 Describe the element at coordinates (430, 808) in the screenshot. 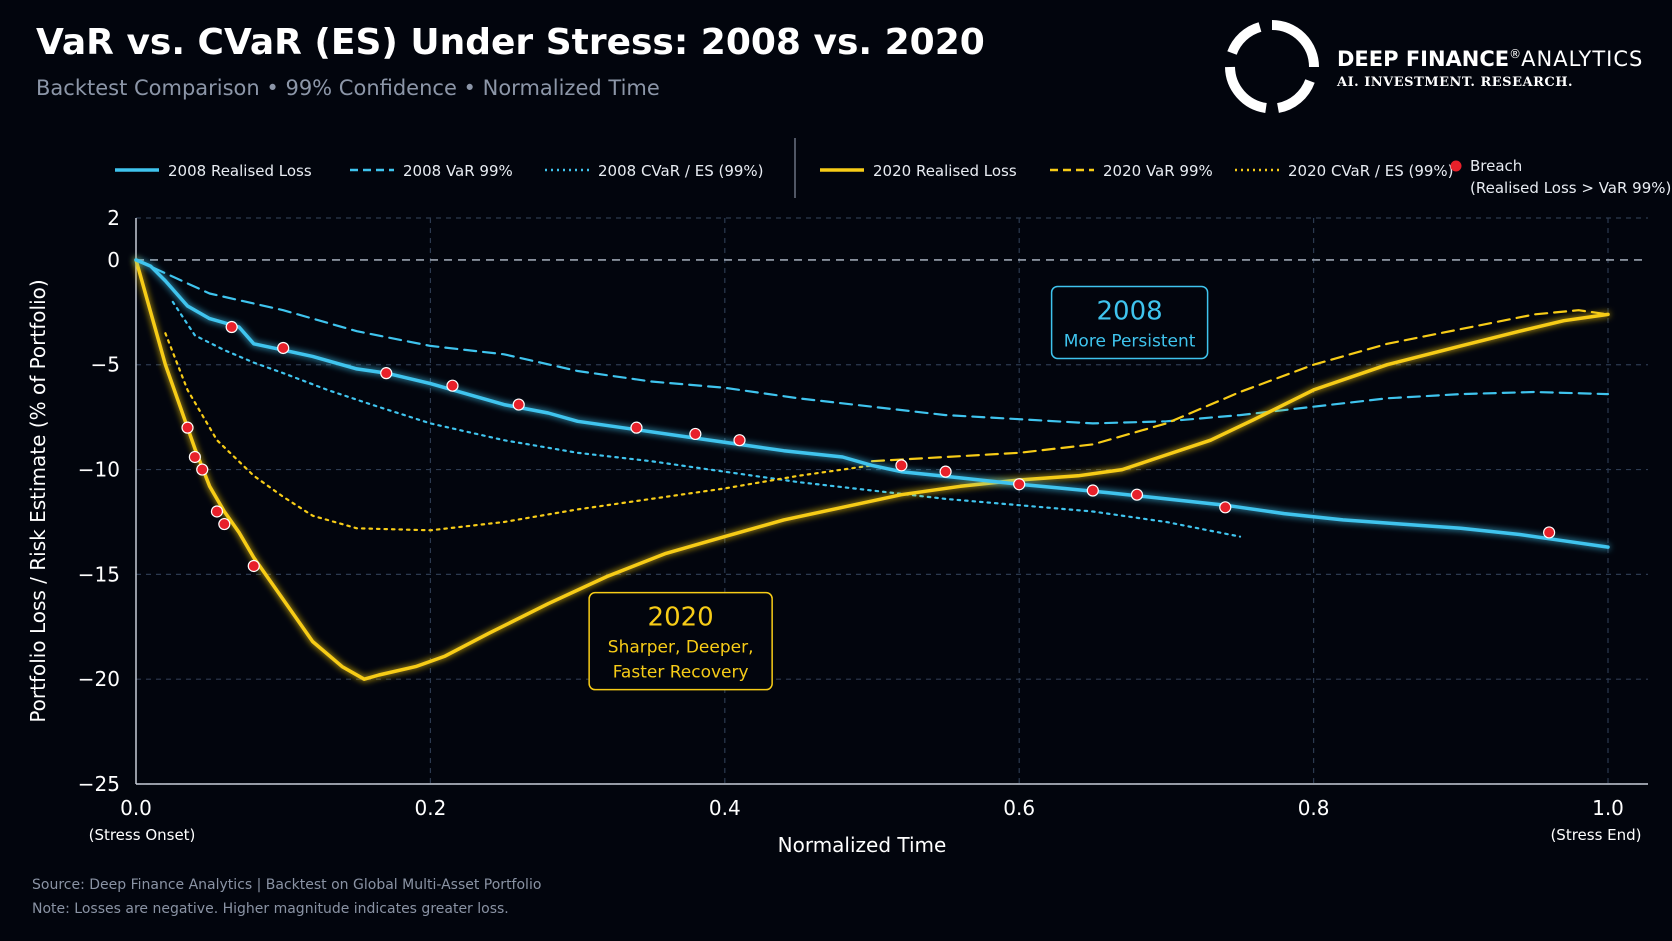

I see `x-tick-label: 0.2` at that location.